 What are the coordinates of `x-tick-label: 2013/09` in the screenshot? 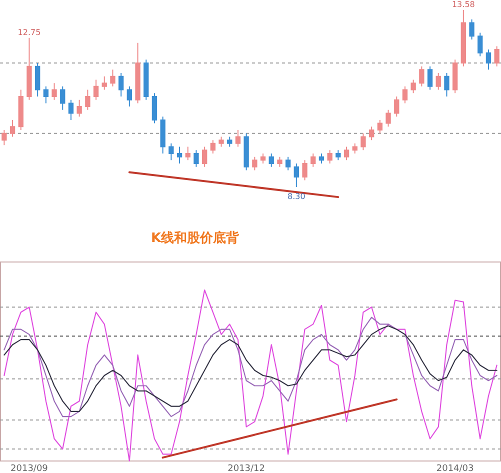 It's located at (29, 468).